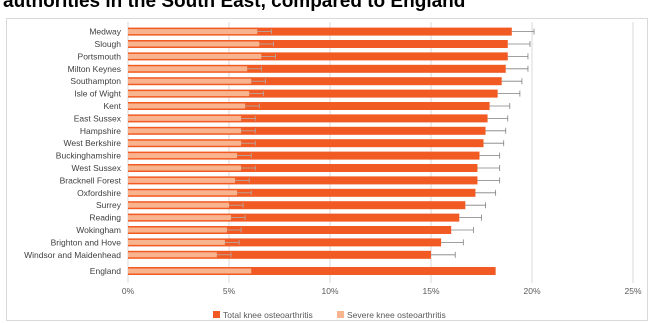  Describe the element at coordinates (95, 81) in the screenshot. I see `category-label: Southampton` at that location.